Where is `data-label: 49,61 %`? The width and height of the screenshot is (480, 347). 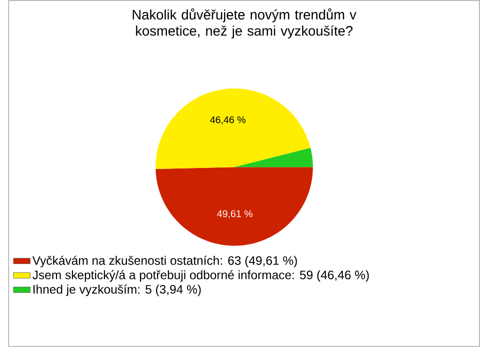 data-label: 49,61 % is located at coordinates (234, 214).